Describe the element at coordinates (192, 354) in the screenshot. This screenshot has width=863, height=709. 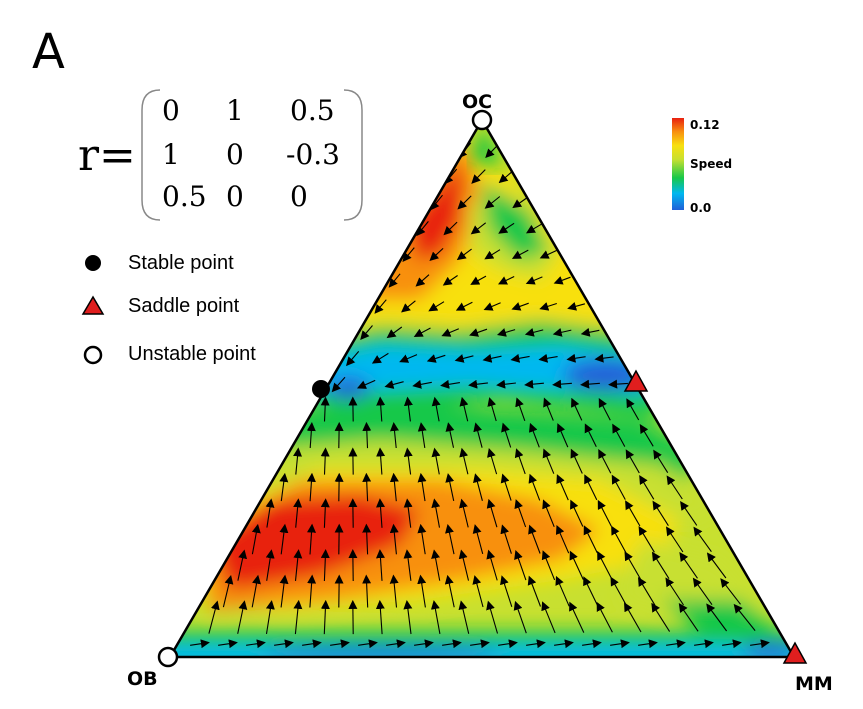
I see `legend-label-unstable: Unstable point` at that location.